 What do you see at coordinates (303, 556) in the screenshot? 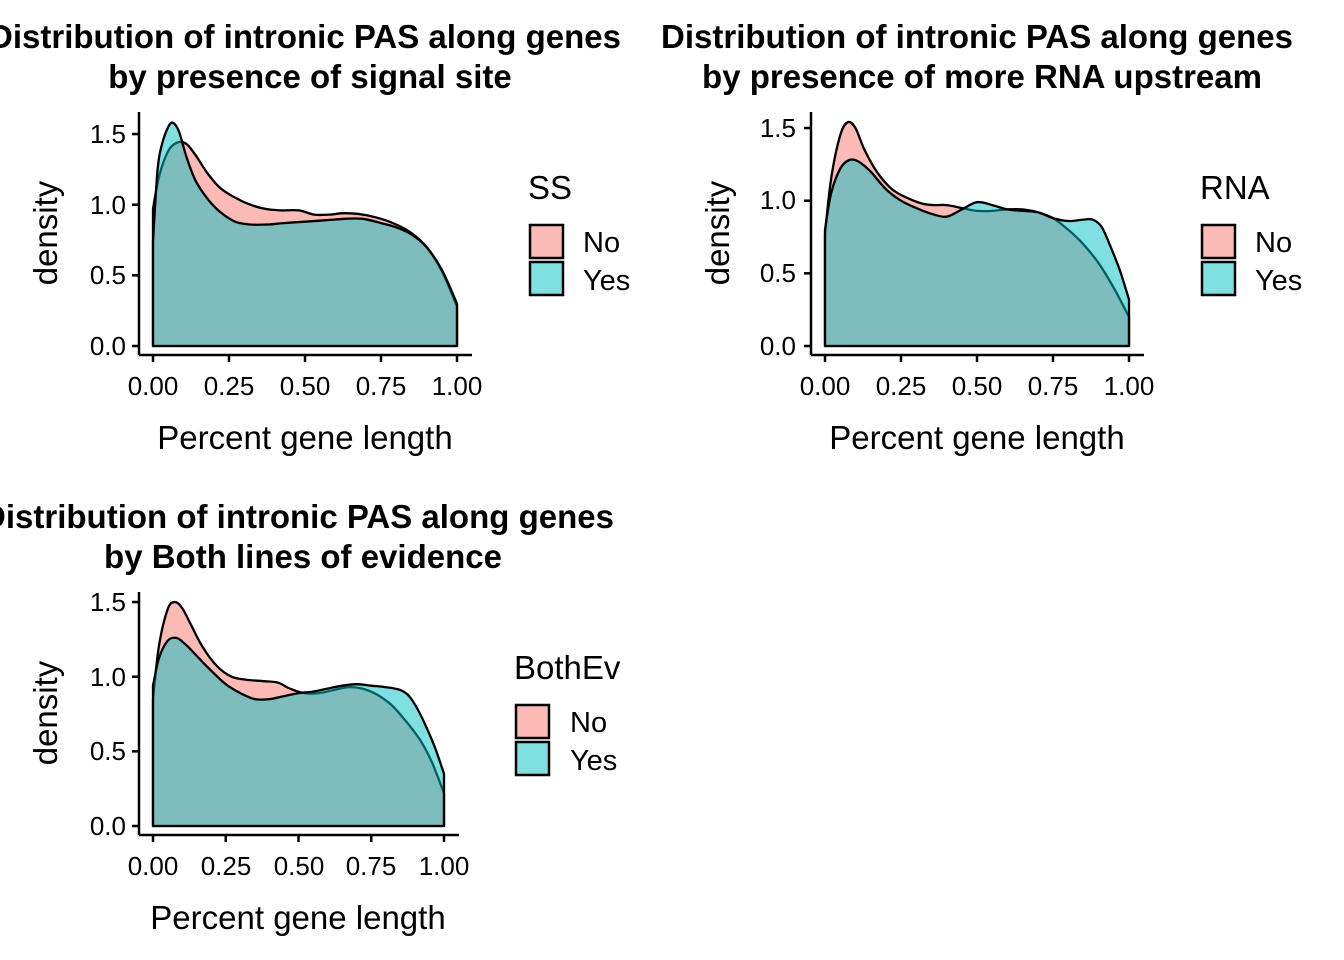
I see `chart-title-line2: by Both lines of evidence` at bounding box center [303, 556].